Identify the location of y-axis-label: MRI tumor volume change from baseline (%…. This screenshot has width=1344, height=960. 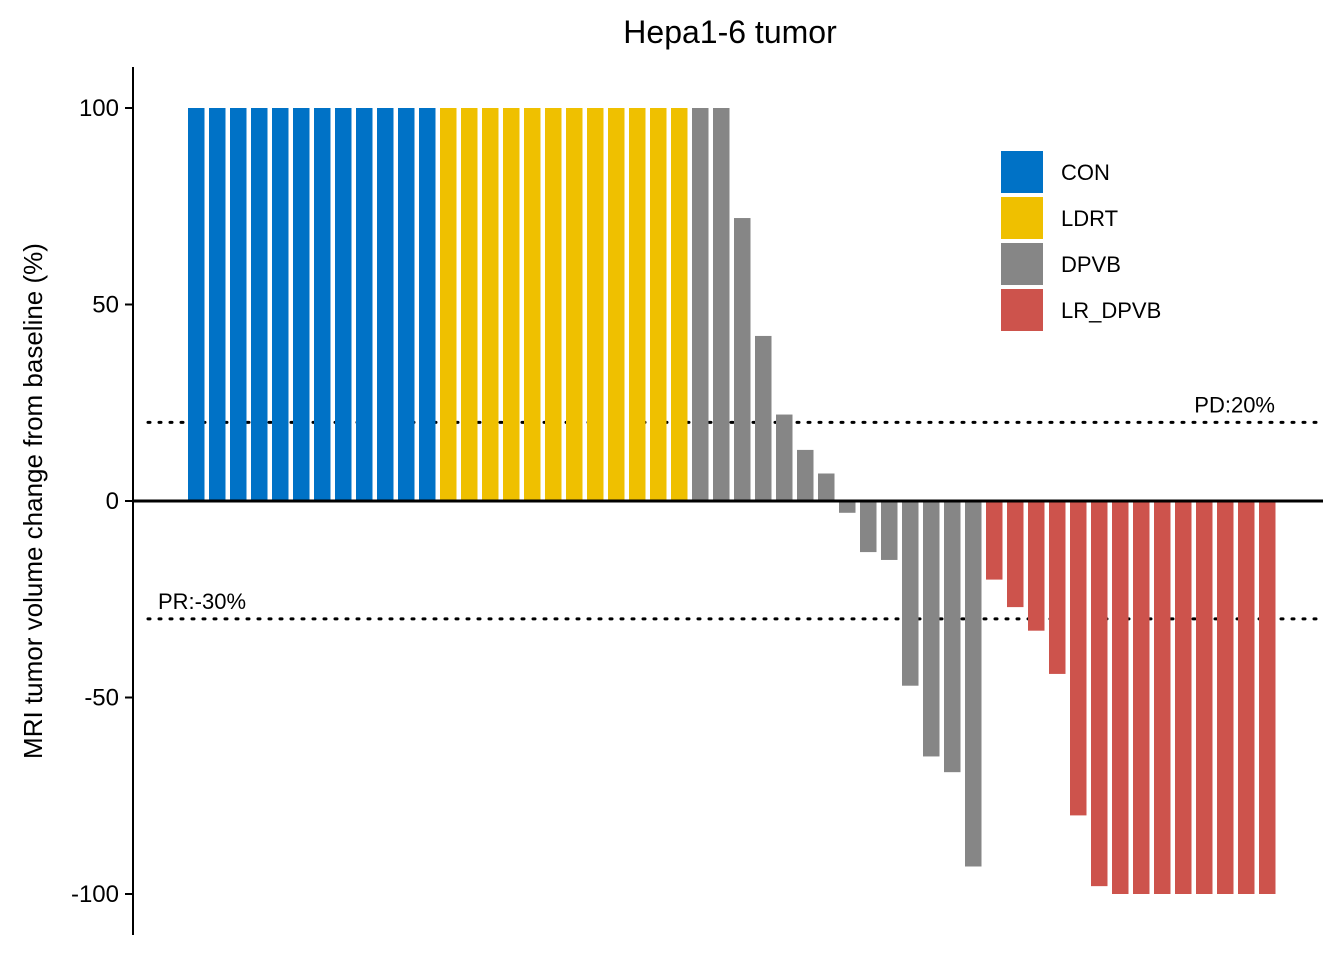
(33, 501).